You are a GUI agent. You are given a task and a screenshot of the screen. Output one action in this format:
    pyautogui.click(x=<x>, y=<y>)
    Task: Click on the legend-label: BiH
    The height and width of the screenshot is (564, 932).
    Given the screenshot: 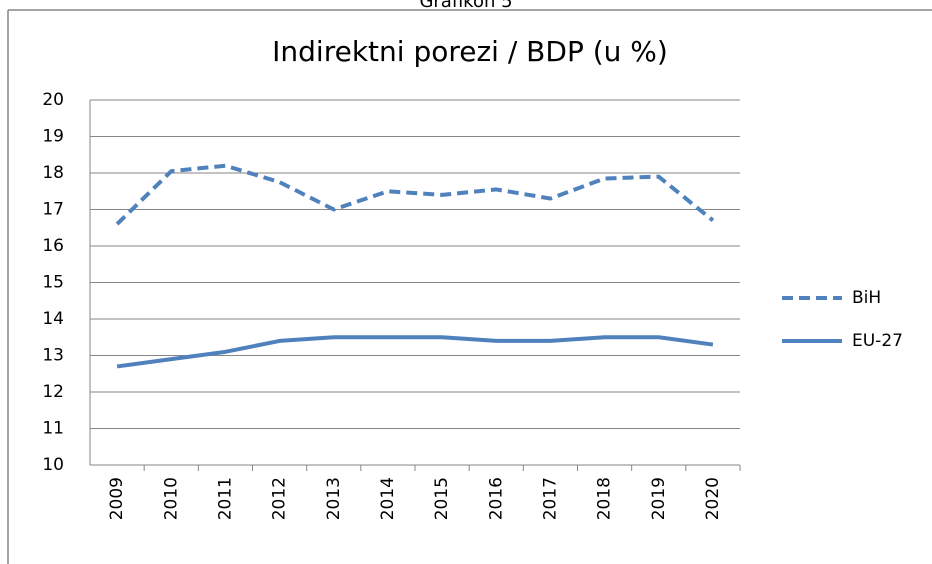 What is the action you would take?
    pyautogui.click(x=866, y=298)
    